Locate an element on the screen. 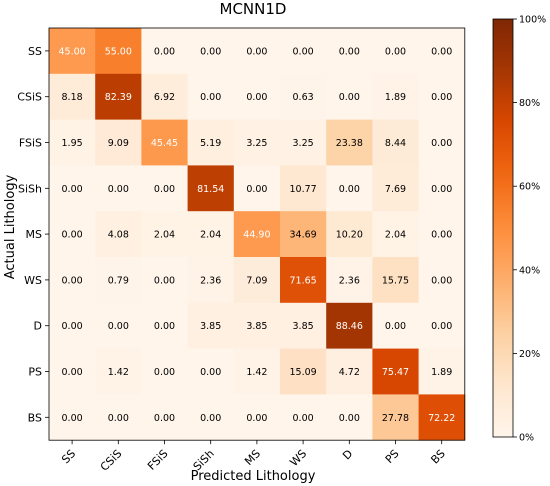  cell-value-label: 15.75 is located at coordinates (395, 280).